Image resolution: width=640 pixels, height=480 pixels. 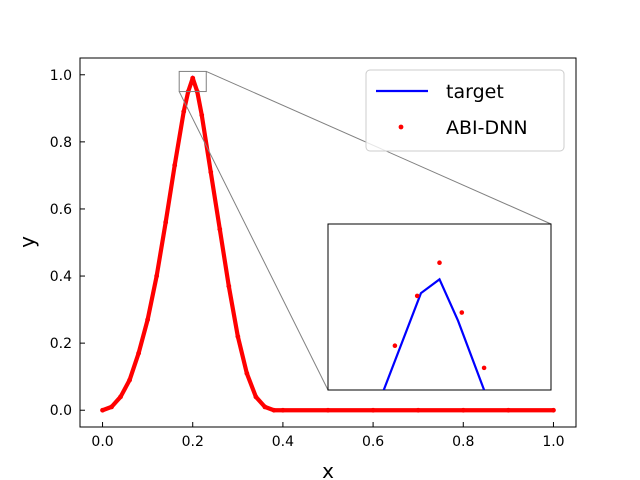 I want to click on legend-abidnn-swatch, so click(x=401, y=127).